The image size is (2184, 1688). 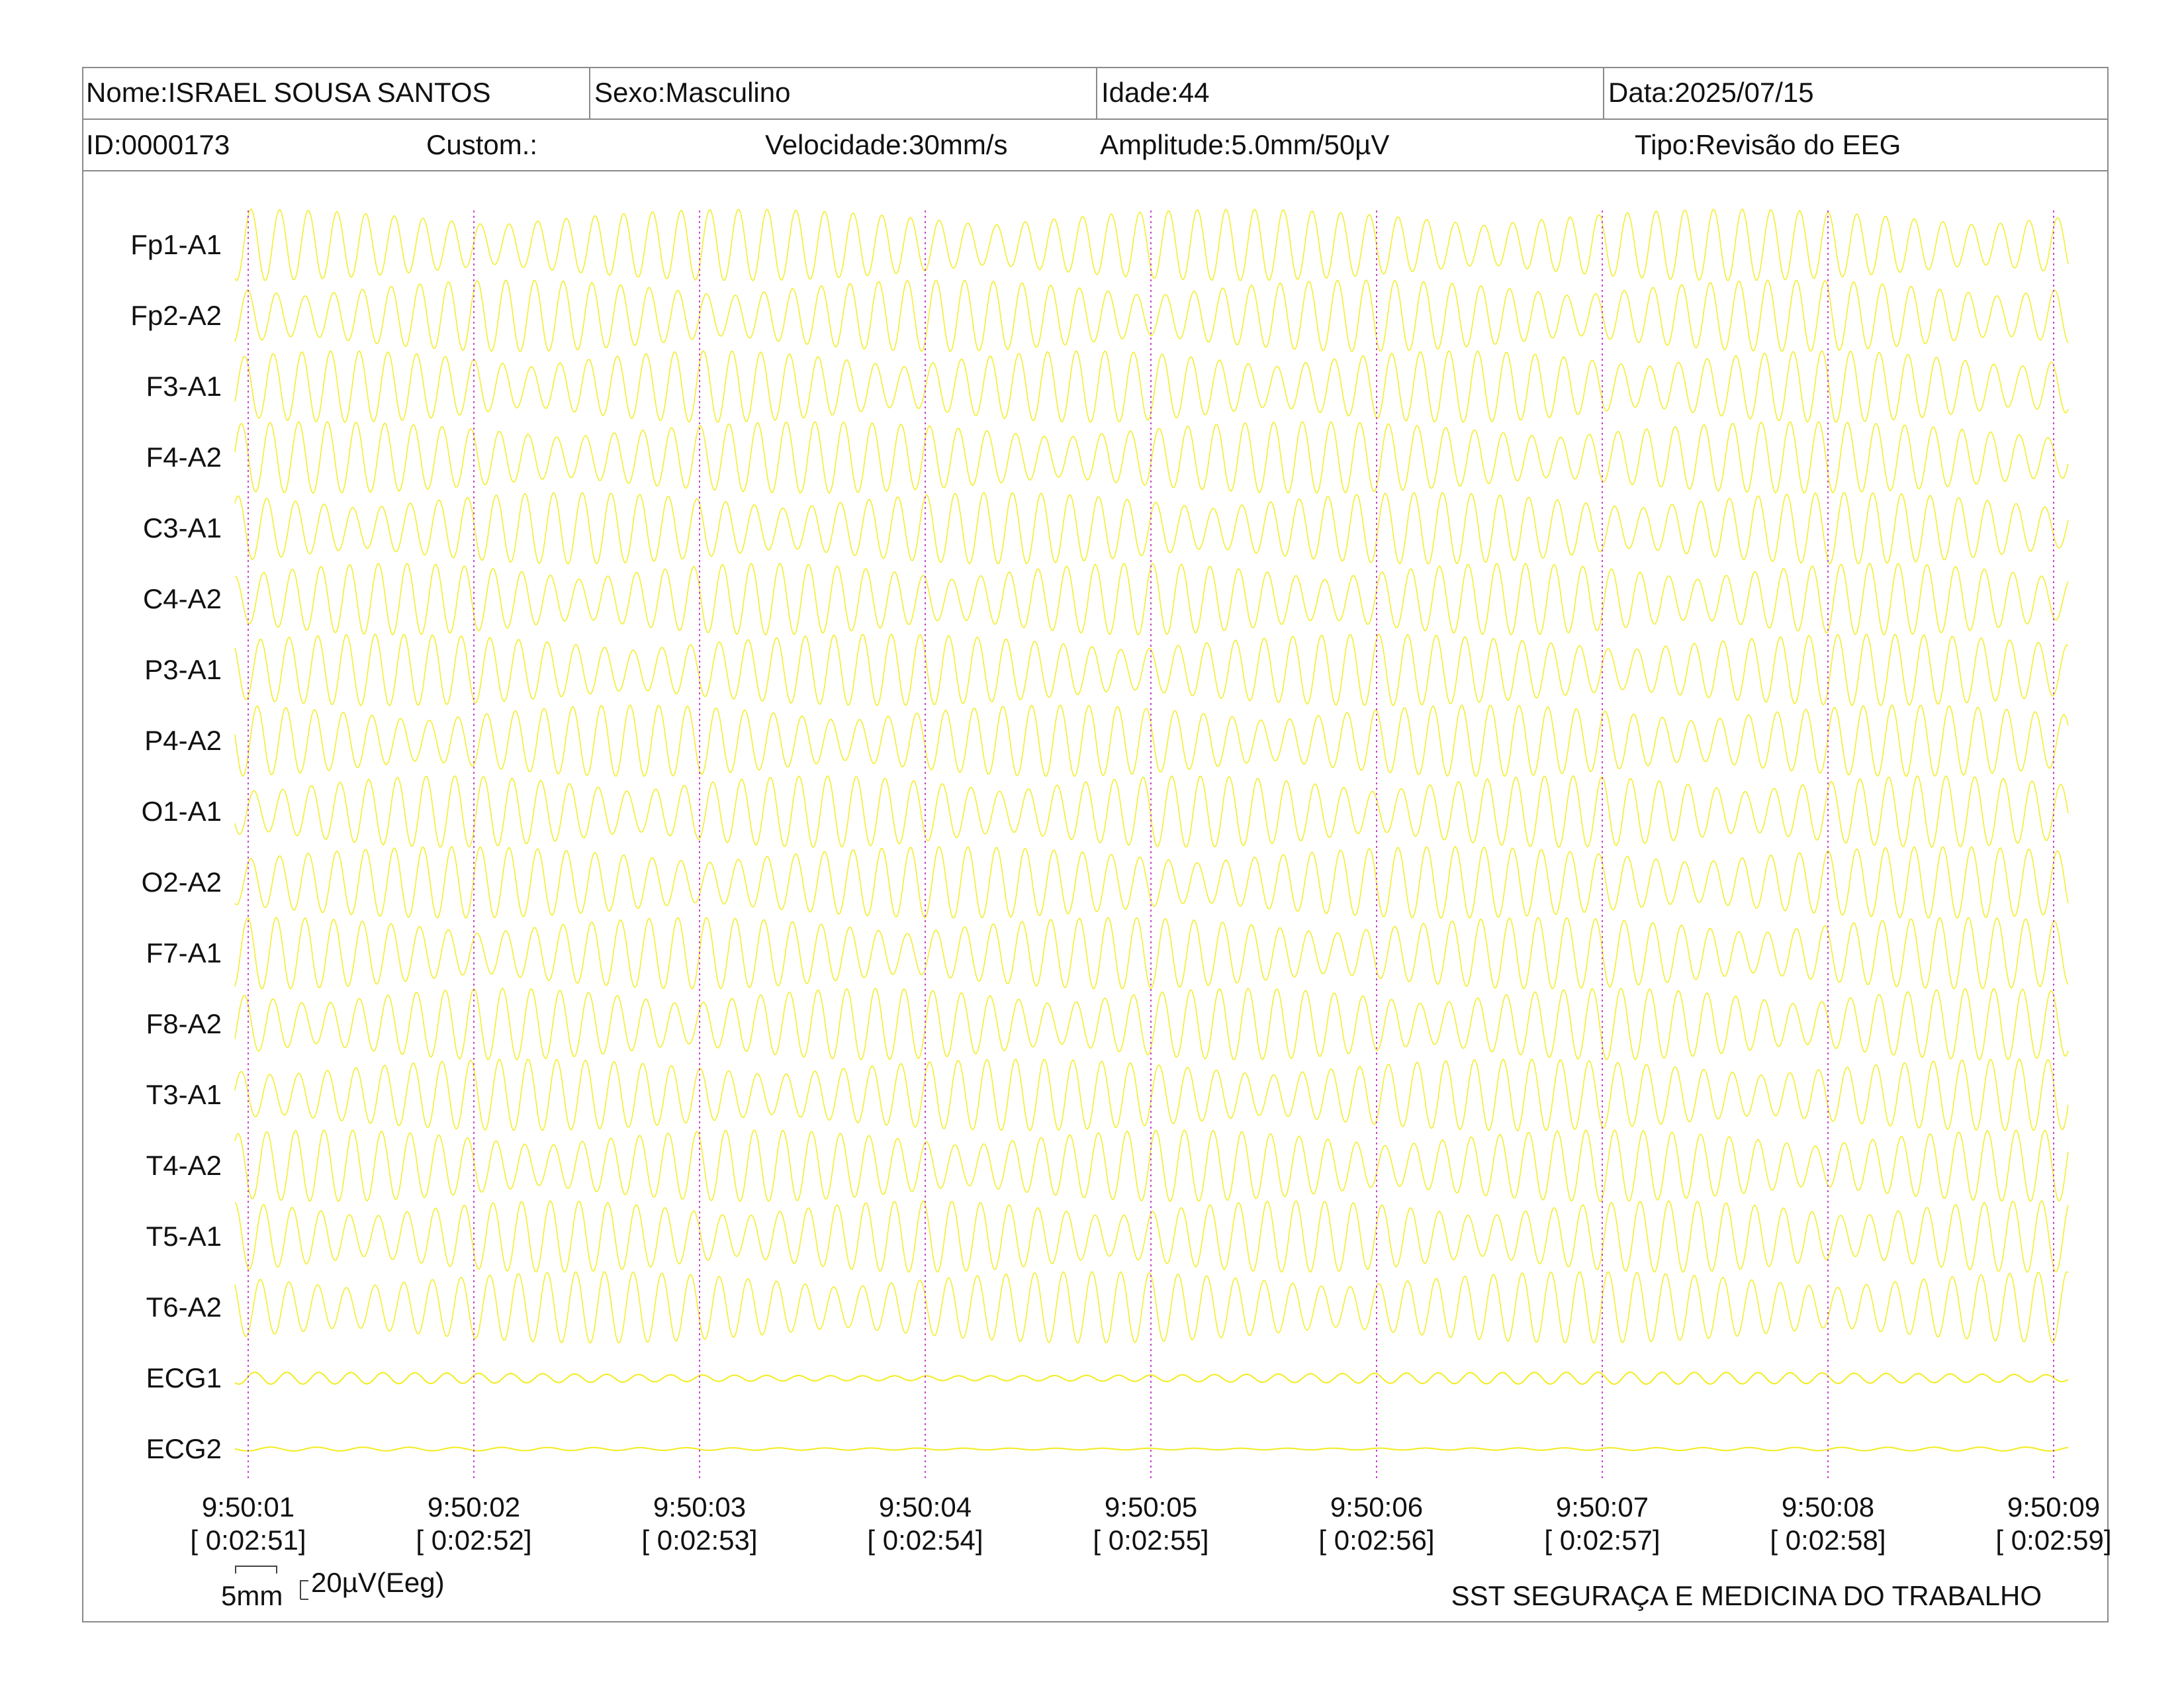 What do you see at coordinates (184, 457) in the screenshot?
I see `channel-label: F4-A2` at bounding box center [184, 457].